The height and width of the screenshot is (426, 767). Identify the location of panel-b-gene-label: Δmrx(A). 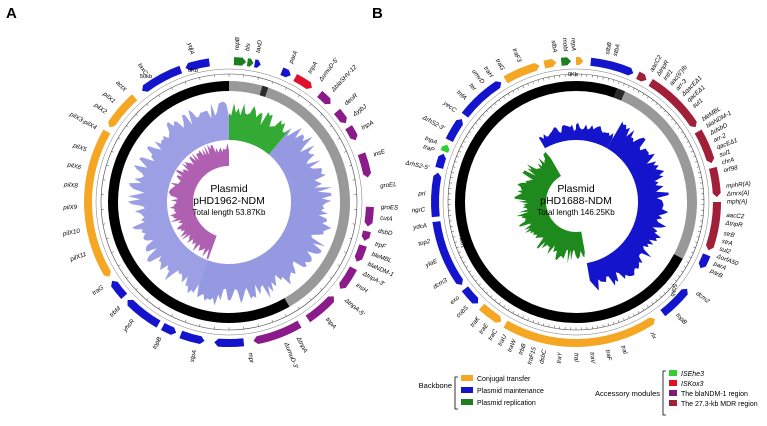
(738, 194).